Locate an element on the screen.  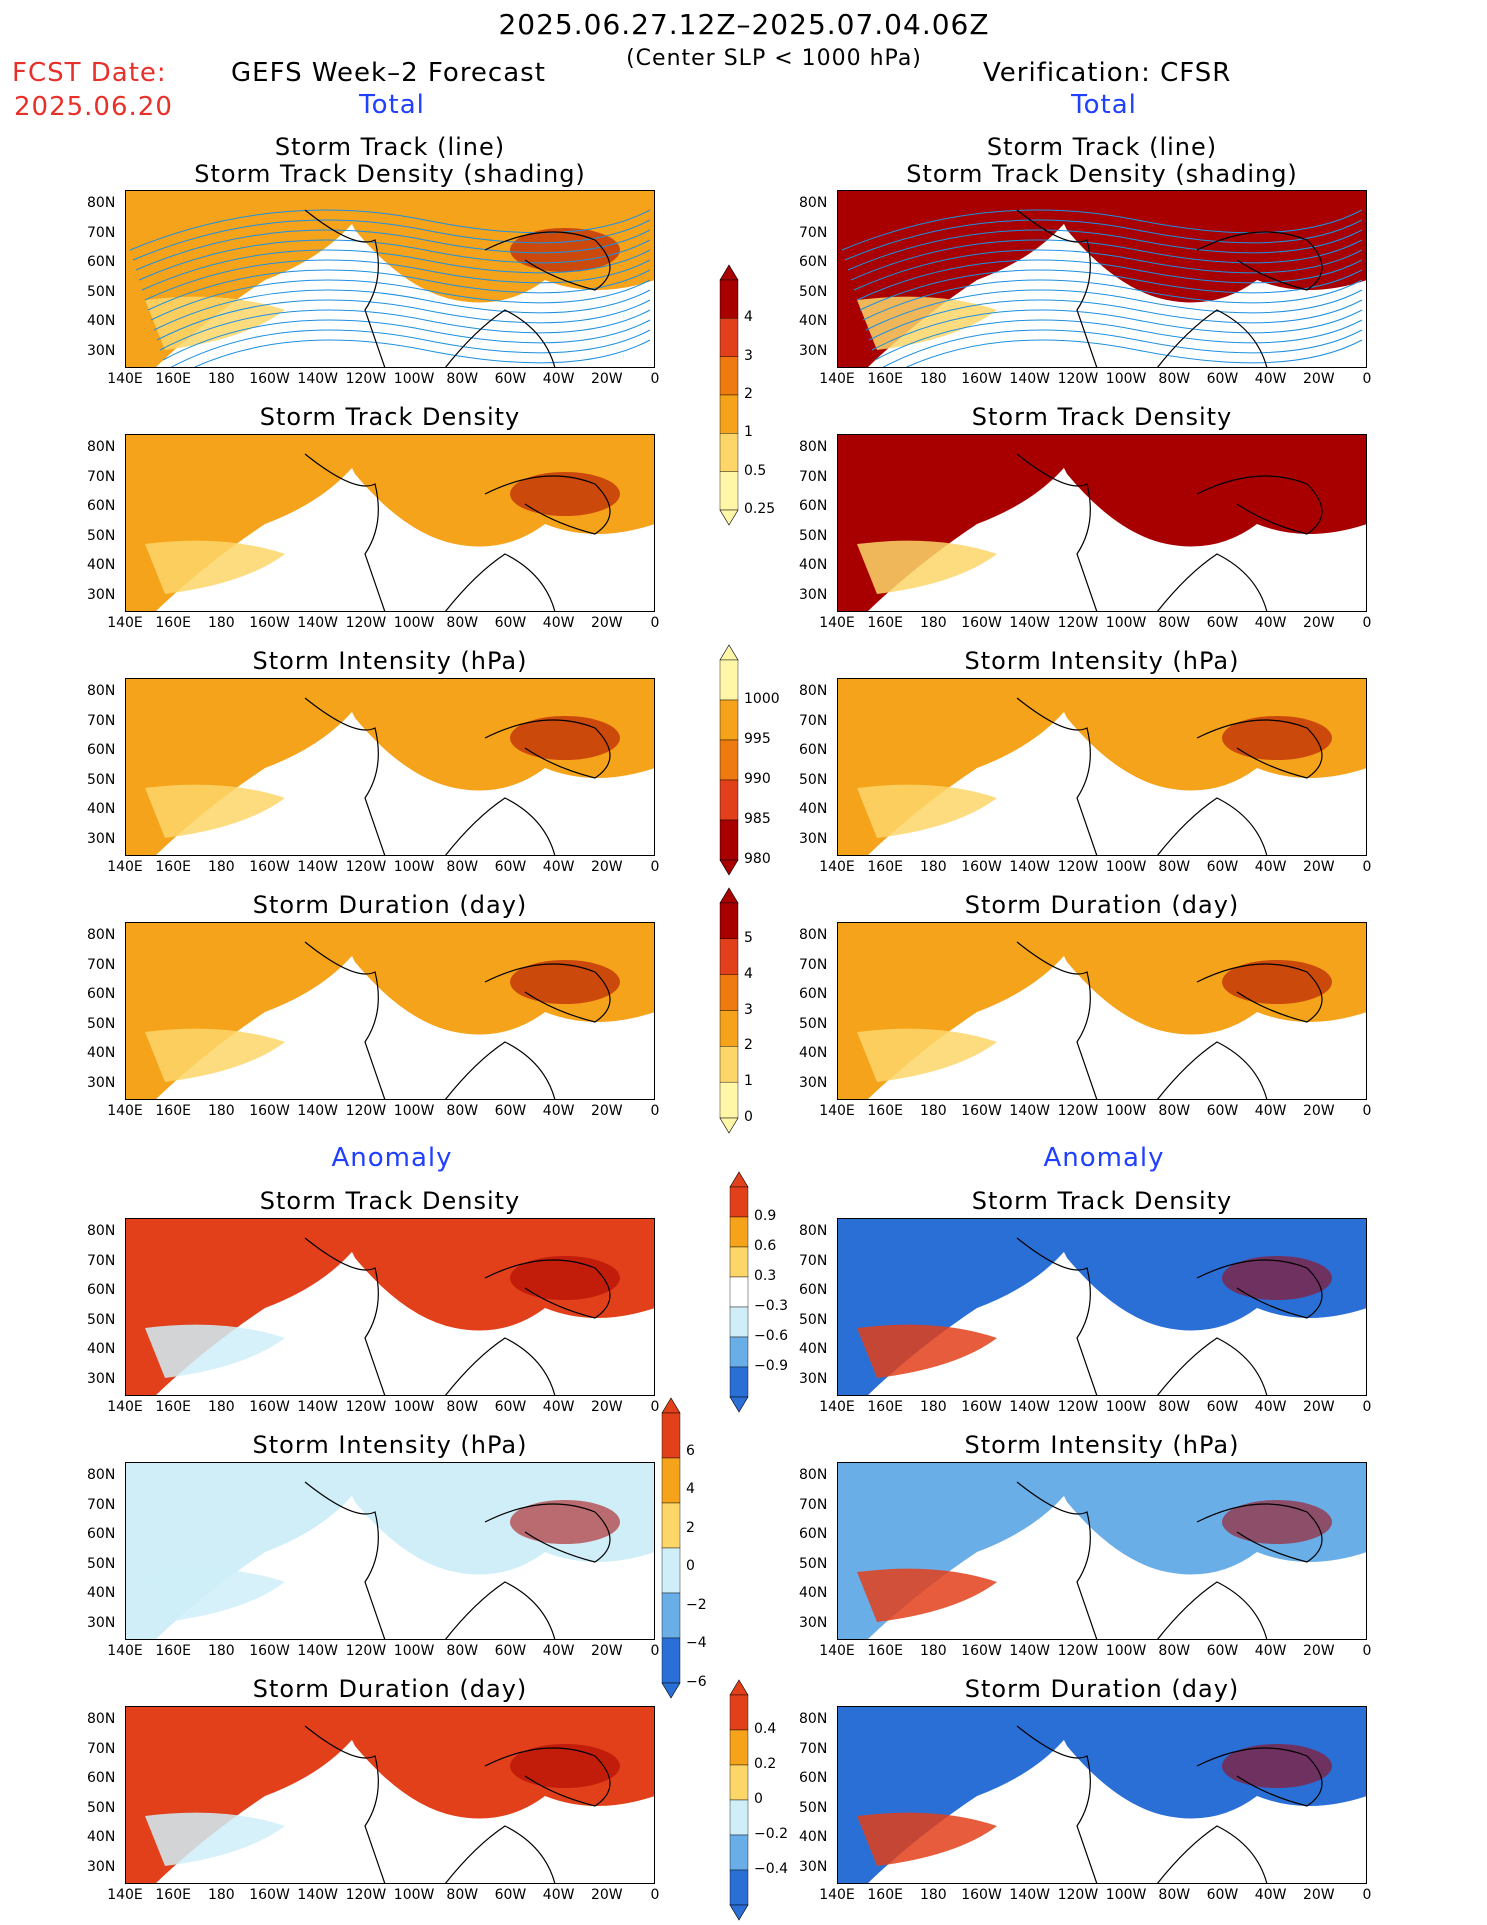
lat-tick-label: 40N is located at coordinates (813, 1053).